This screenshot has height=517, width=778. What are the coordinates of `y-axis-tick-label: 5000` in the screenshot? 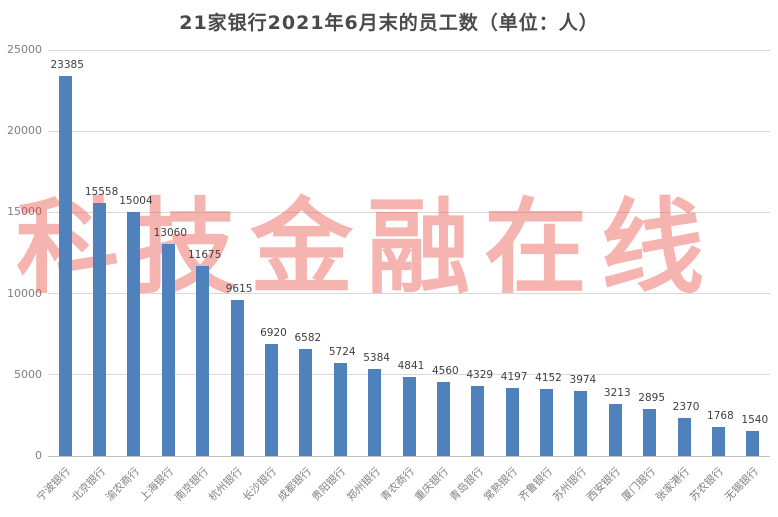 It's located at (28, 374).